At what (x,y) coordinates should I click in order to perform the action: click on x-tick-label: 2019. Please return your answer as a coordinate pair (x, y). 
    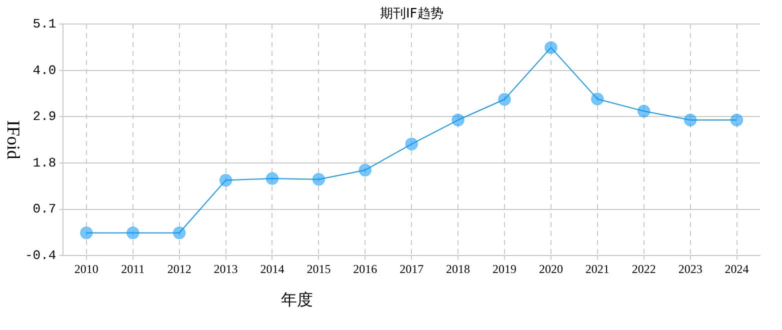
    Looking at the image, I should click on (504, 269).